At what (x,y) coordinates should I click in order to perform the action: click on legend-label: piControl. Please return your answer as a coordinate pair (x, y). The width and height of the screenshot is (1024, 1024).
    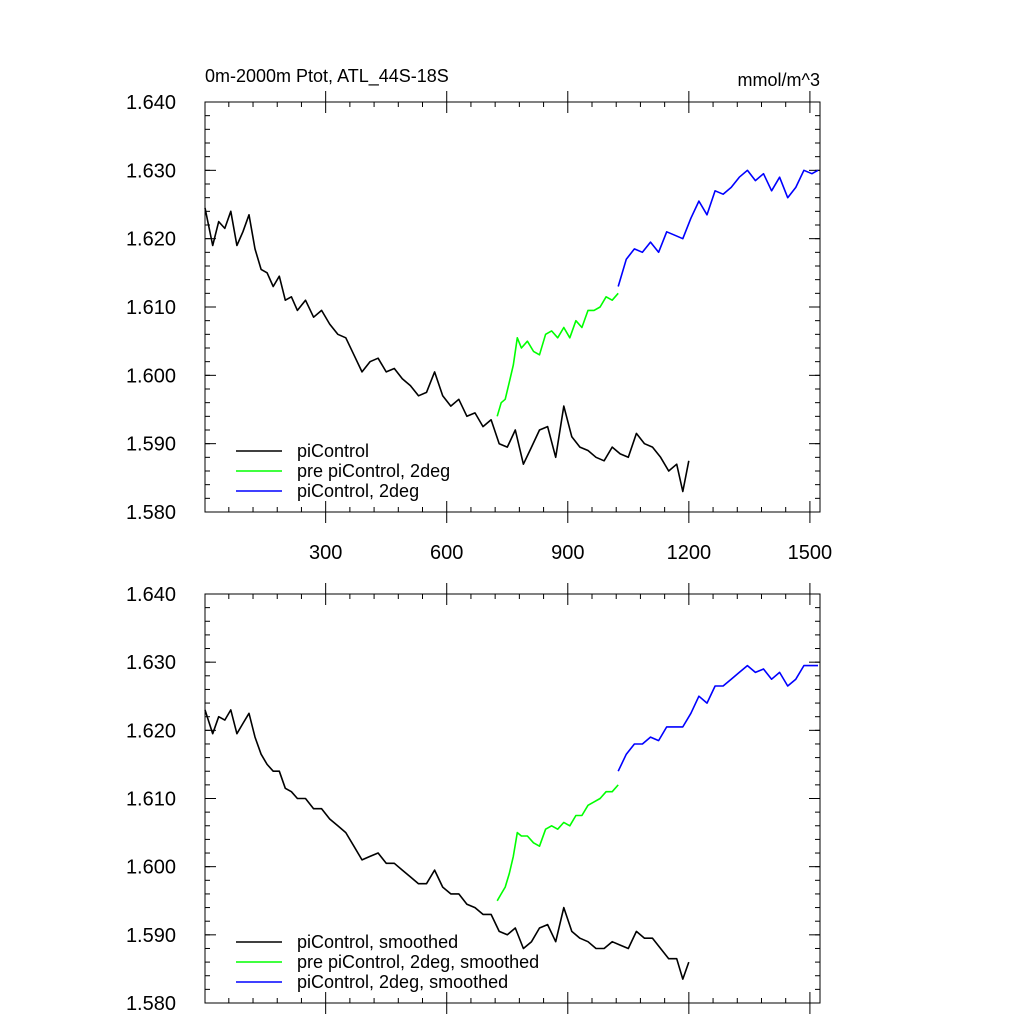
    Looking at the image, I should click on (333, 451).